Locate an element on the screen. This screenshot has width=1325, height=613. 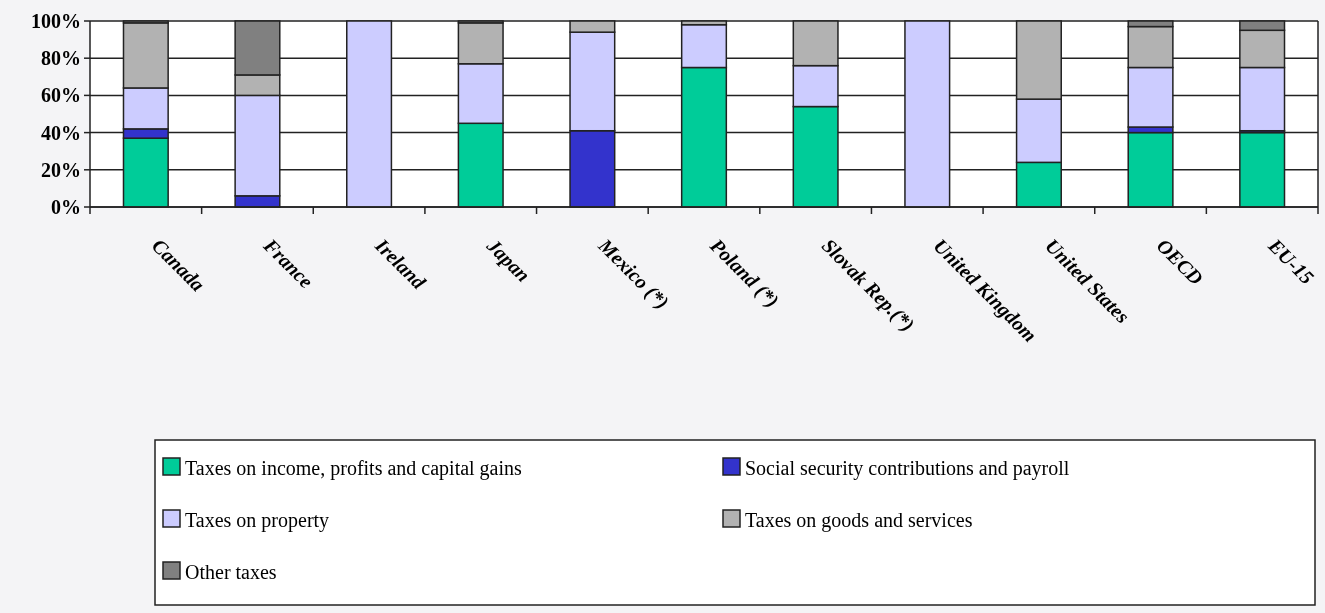
legend-label: Social security contributions and payroll is located at coordinates (907, 468).